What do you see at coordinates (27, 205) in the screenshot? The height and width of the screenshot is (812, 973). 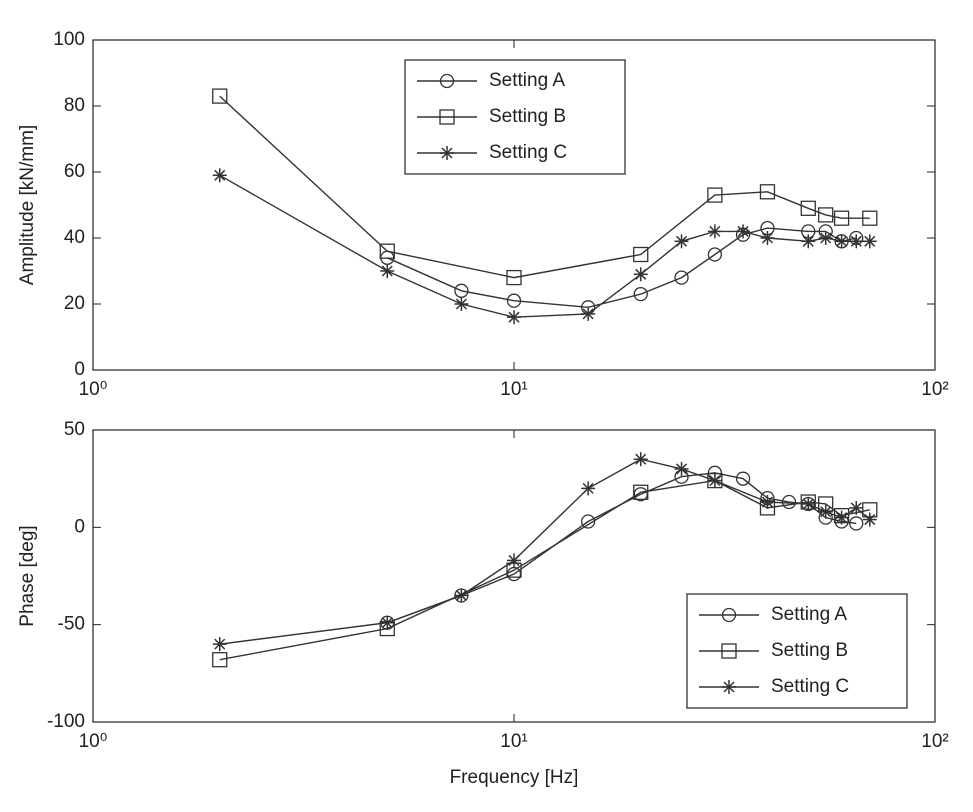 I see `y-axis-label: Amplitude [kN/mm]` at bounding box center [27, 205].